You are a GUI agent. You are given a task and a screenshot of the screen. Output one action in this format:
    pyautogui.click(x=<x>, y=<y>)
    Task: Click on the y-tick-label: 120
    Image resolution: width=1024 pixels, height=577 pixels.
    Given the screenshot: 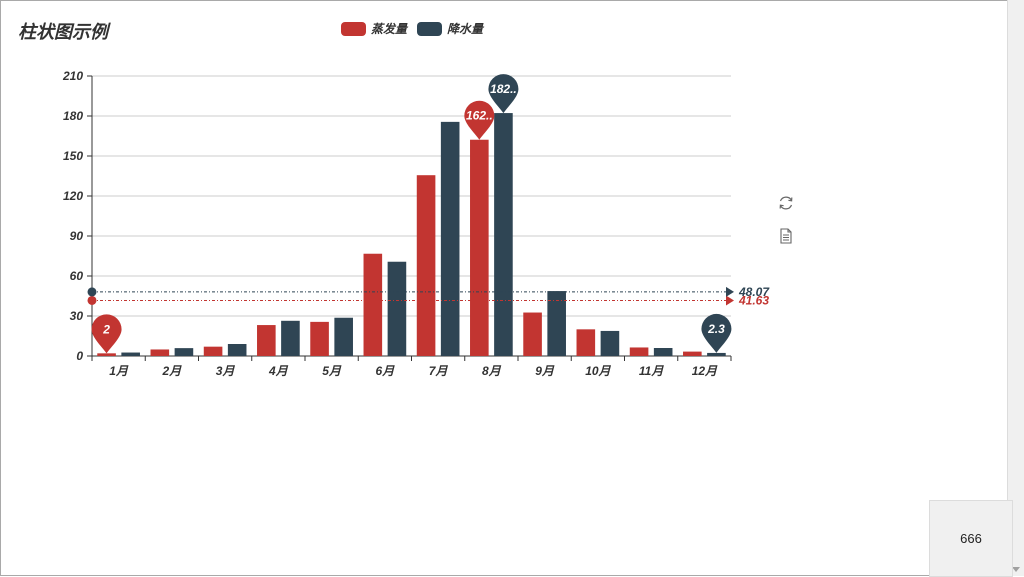 What is the action you would take?
    pyautogui.click(x=73, y=196)
    